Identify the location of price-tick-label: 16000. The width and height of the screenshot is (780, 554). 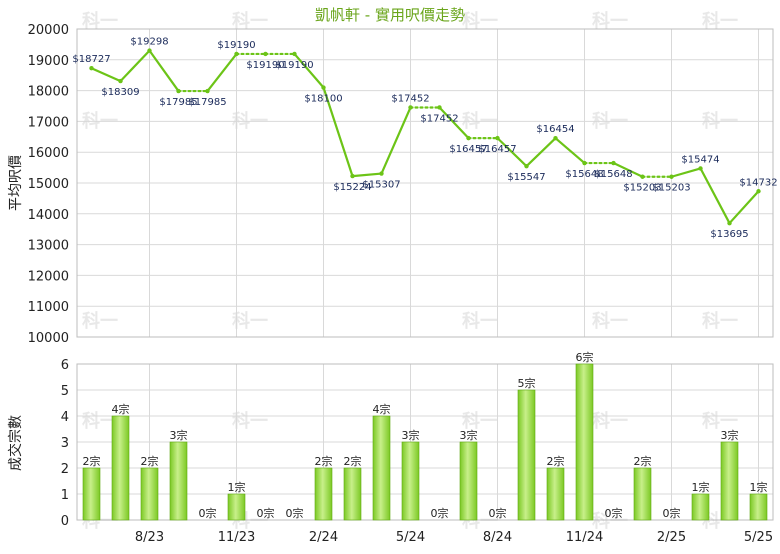
(48, 153).